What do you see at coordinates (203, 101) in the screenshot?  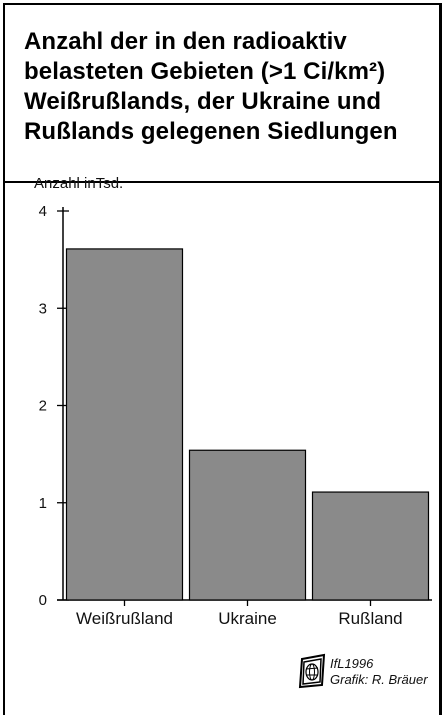 I see `title-line-3: Weißrußlands, der Ukraine und` at bounding box center [203, 101].